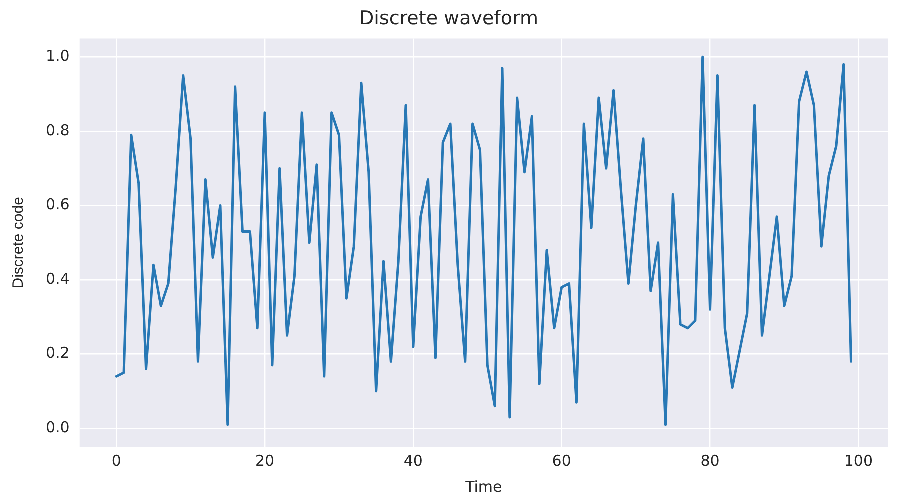 Image resolution: width=898 pixels, height=501 pixels. Describe the element at coordinates (710, 461) in the screenshot. I see `x-tick-label: 80` at that location.